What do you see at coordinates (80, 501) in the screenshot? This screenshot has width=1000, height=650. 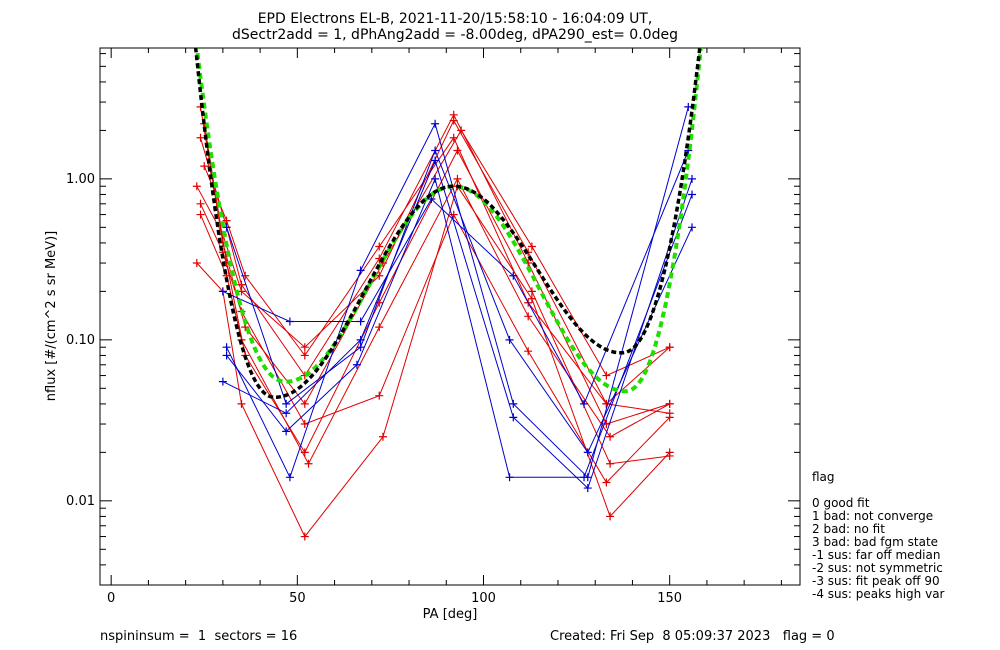 I see `y-tick-label: 0.01` at bounding box center [80, 501].